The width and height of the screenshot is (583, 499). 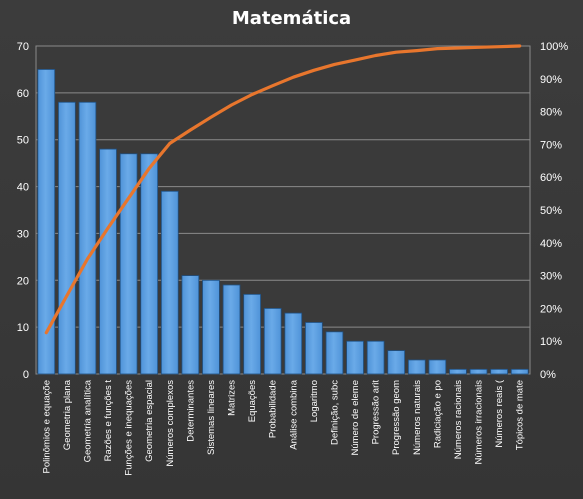 What do you see at coordinates (149, 421) in the screenshot?
I see `category-label: Geometria espacial` at bounding box center [149, 421].